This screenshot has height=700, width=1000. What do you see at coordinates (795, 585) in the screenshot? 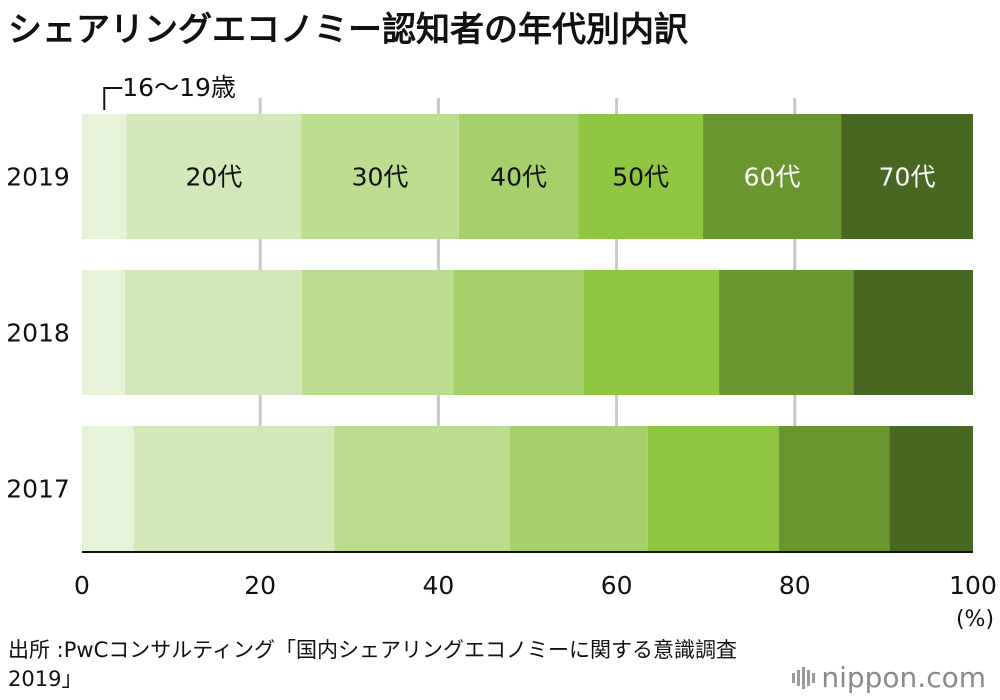
I see `x-tick-label-80: 80` at bounding box center [795, 585].